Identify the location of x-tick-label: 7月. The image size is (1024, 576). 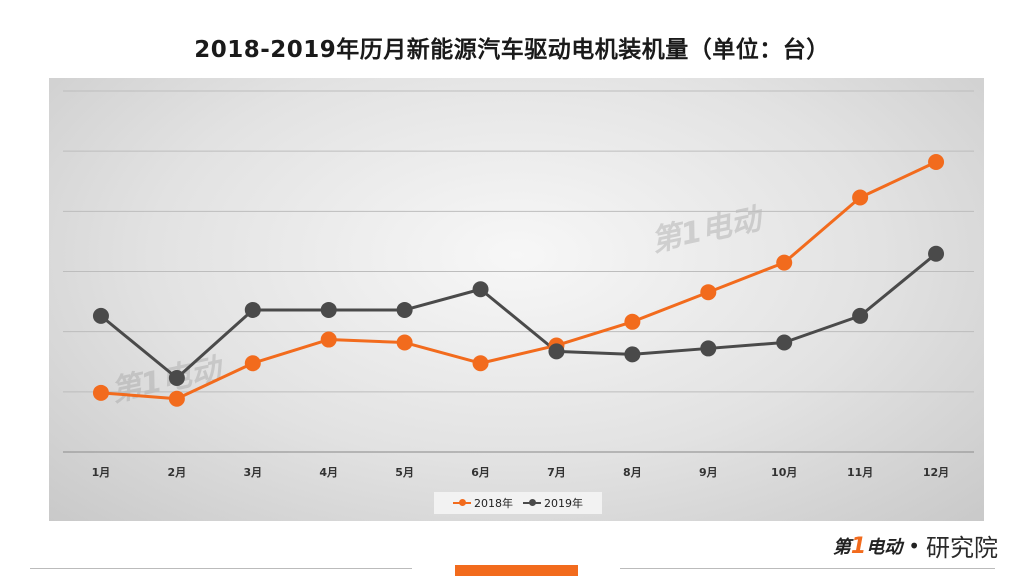
(556, 472).